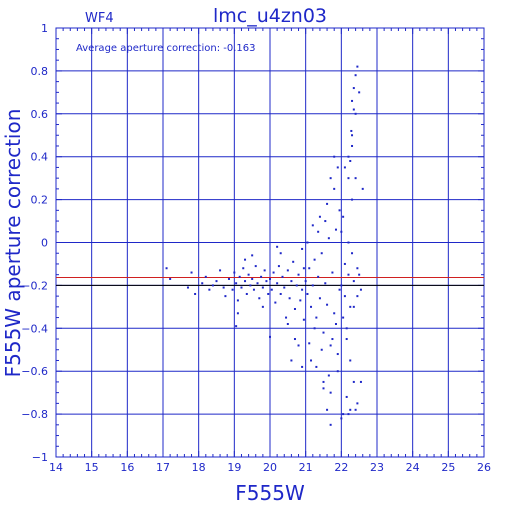 This screenshot has height=517, width=512. I want to click on reference-lines, so click(270, 281).